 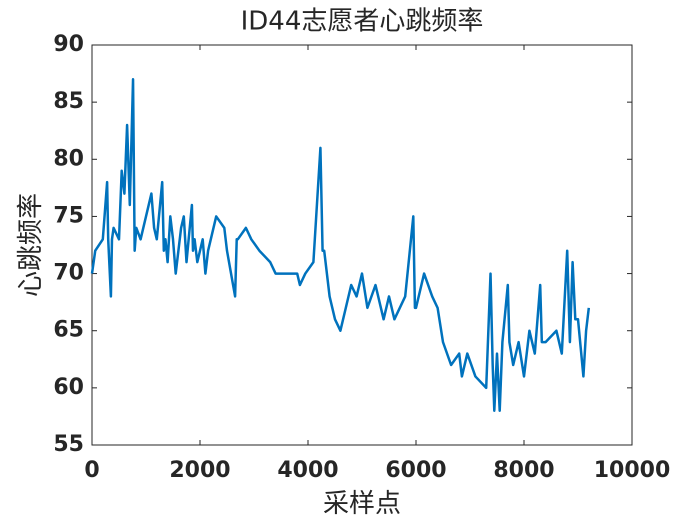 I want to click on x-tick-label: 8000, so click(x=523, y=470).